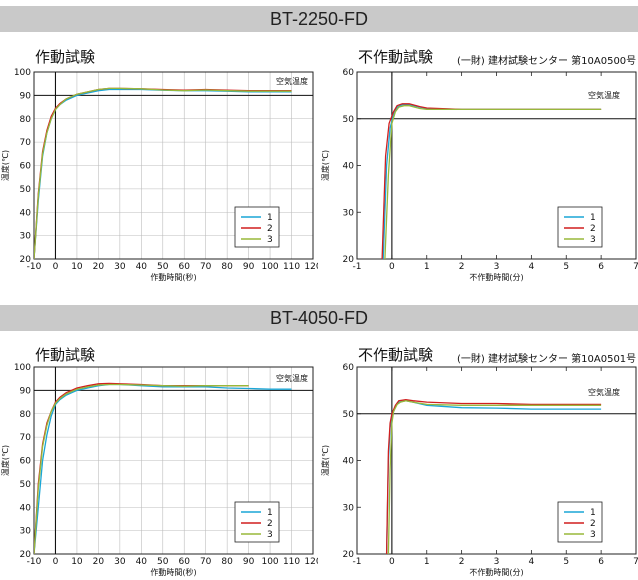 The width and height of the screenshot is (638, 580). I want to click on x-tick-label: 60, so click(185, 562).